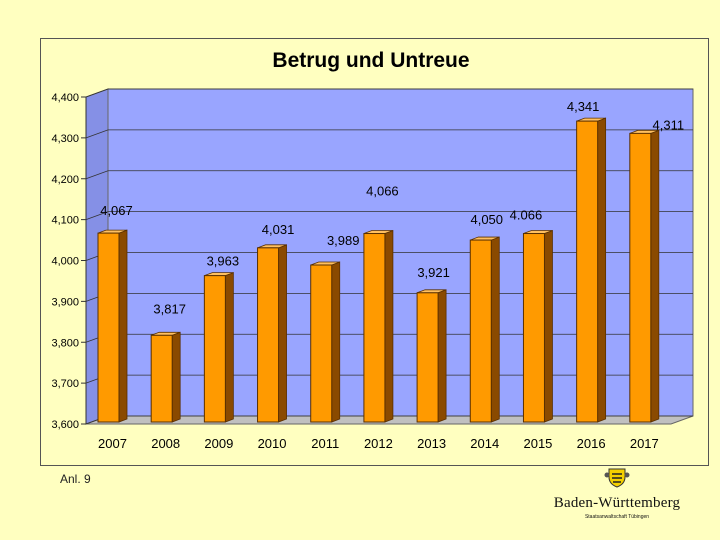  I want to click on data-label: 4,311, so click(669, 124).